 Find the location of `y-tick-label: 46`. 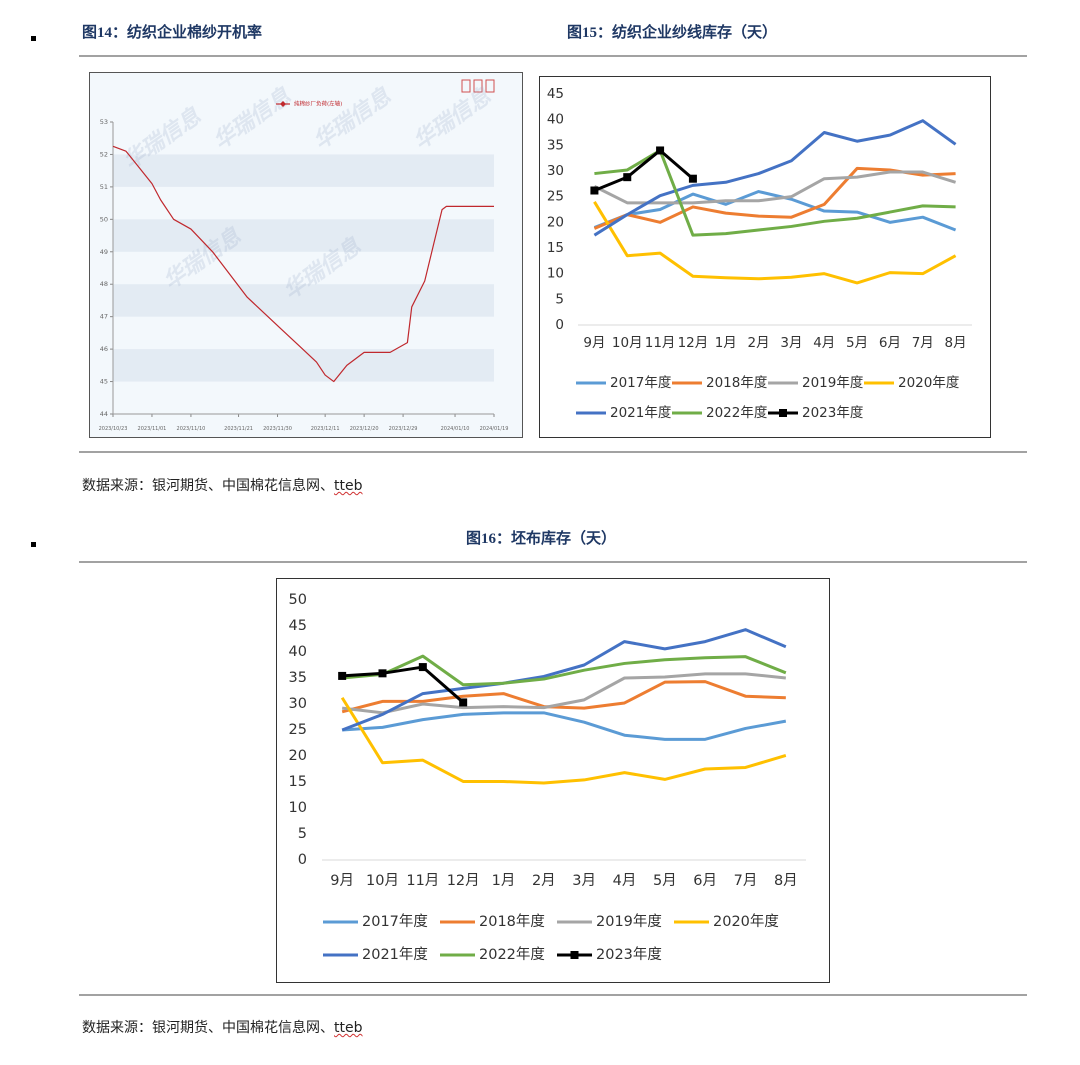

y-tick-label: 46 is located at coordinates (104, 349).